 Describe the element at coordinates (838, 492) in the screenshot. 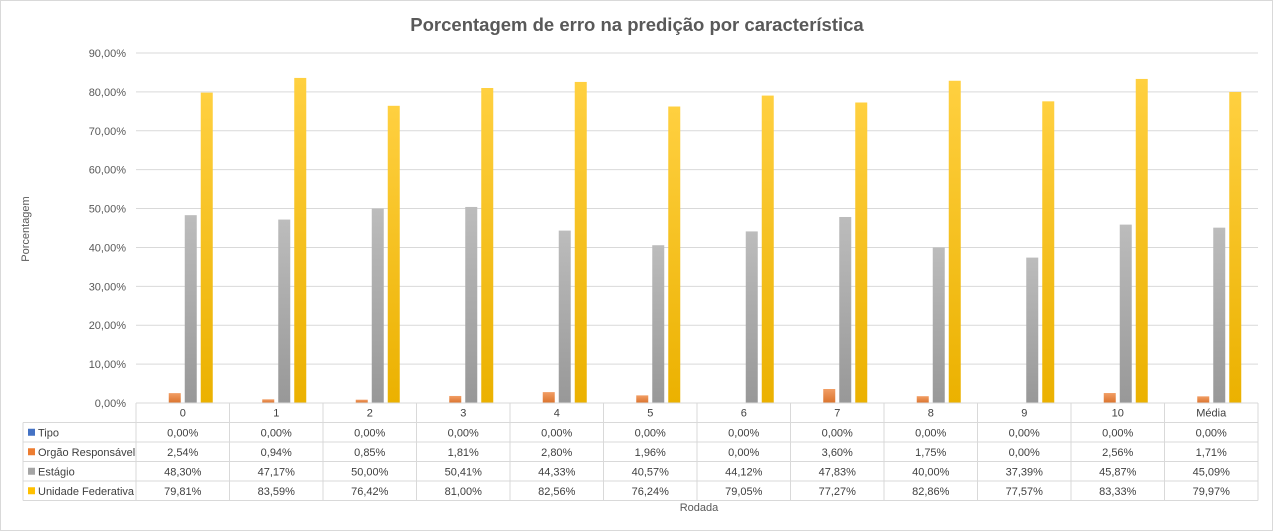

I see `data-label: 77,27%` at that location.